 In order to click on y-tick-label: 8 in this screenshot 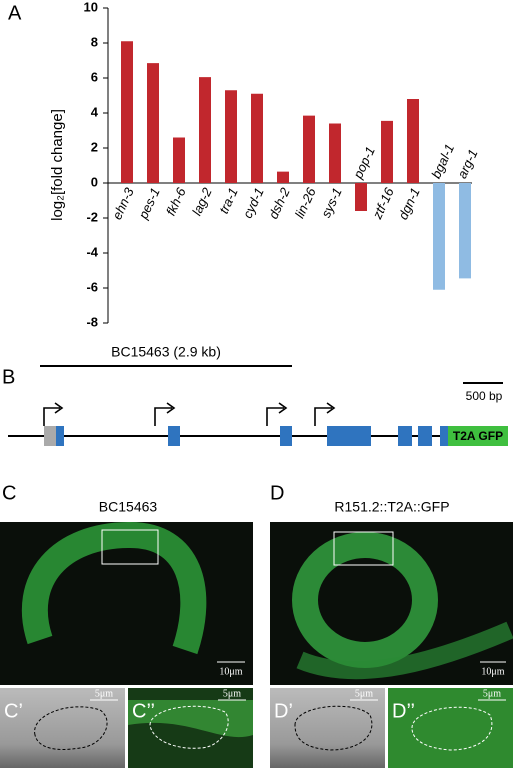, I will do `click(94, 41)`.